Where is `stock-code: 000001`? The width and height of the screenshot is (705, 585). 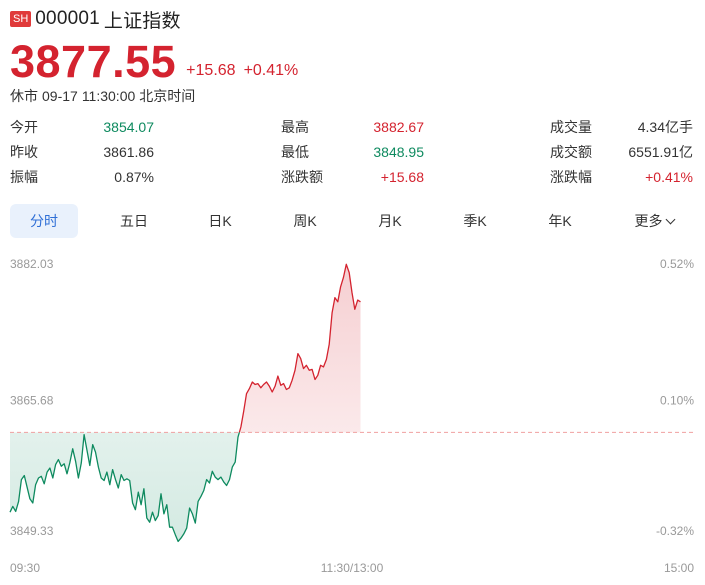 stock-code: 000001 is located at coordinates (67, 18).